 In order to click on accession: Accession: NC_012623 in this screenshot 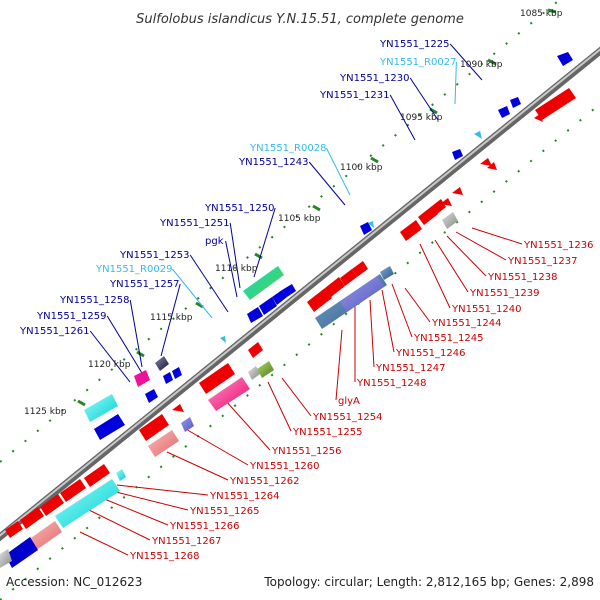, I will do `click(74, 582)`.